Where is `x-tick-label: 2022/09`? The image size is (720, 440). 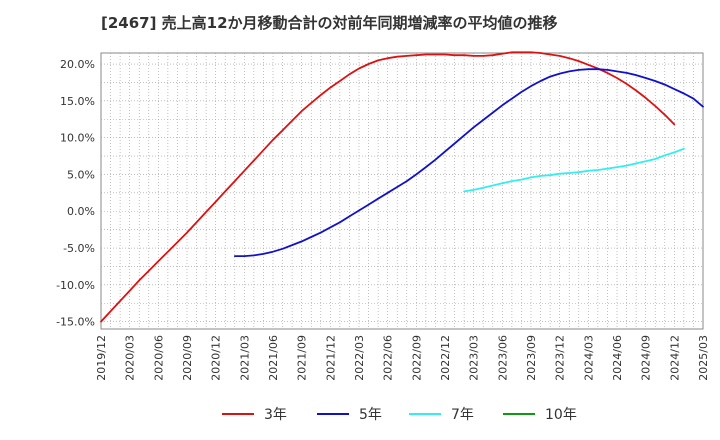
x-tick-label: 2022/09 is located at coordinates (416, 358).